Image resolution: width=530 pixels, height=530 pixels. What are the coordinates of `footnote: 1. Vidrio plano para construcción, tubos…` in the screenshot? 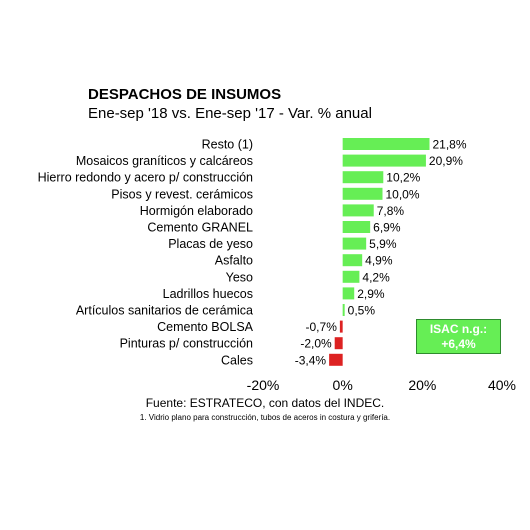 It's located at (265, 417).